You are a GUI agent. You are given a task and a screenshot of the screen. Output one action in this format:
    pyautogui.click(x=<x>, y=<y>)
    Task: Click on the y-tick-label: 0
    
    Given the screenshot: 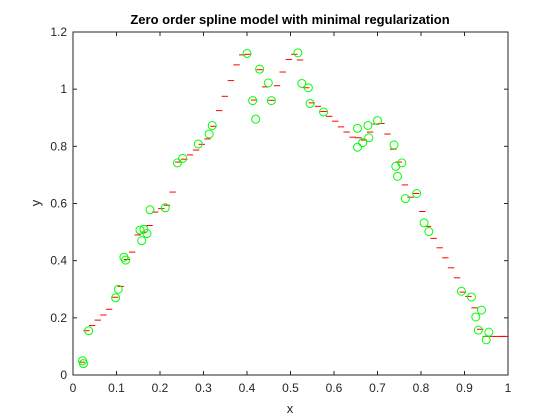 What is the action you would take?
    pyautogui.click(x=63, y=375)
    